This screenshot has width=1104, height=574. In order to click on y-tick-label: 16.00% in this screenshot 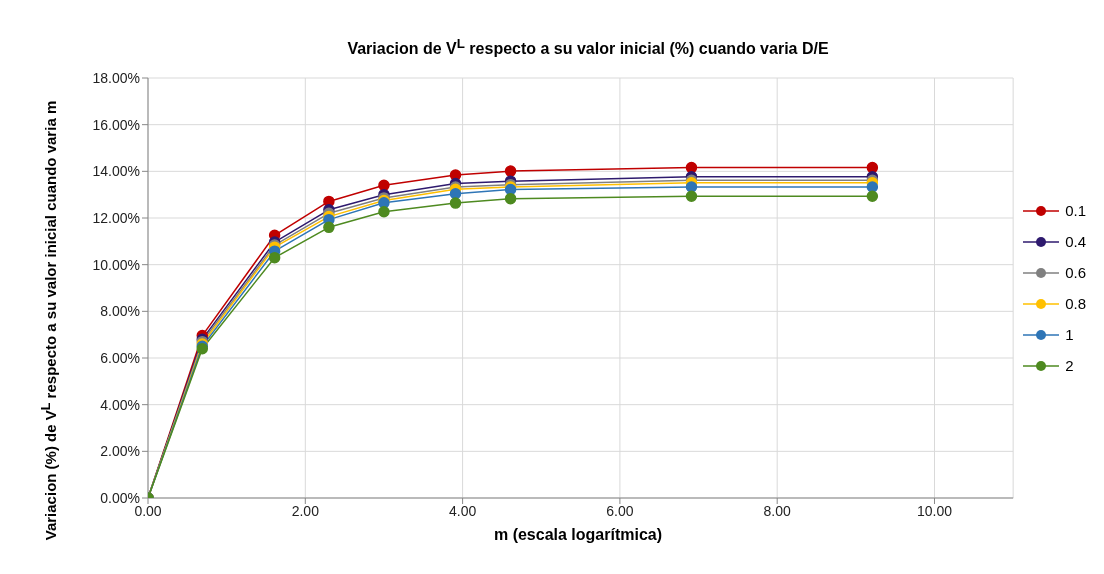, I will do `click(116, 124)`.